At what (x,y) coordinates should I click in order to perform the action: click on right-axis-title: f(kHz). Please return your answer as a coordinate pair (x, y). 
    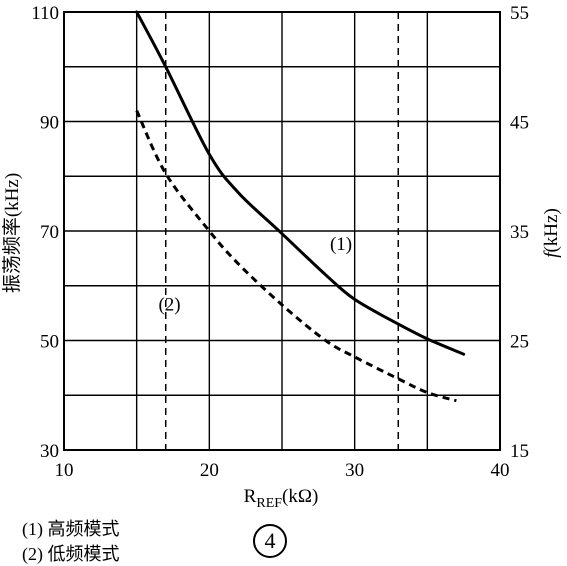
    Looking at the image, I should click on (551, 233).